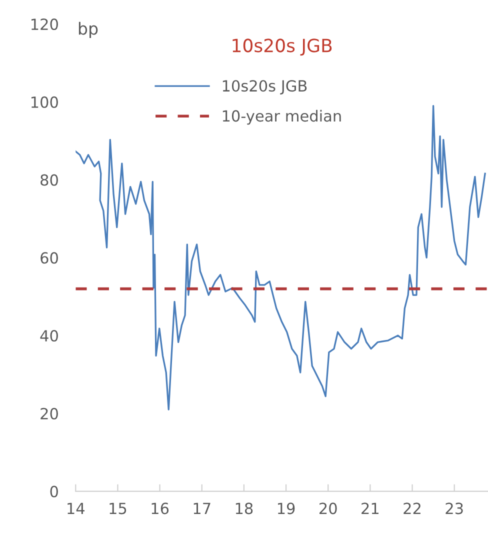 The height and width of the screenshot is (534, 488). I want to click on y-tick-label: 40, so click(49, 336).